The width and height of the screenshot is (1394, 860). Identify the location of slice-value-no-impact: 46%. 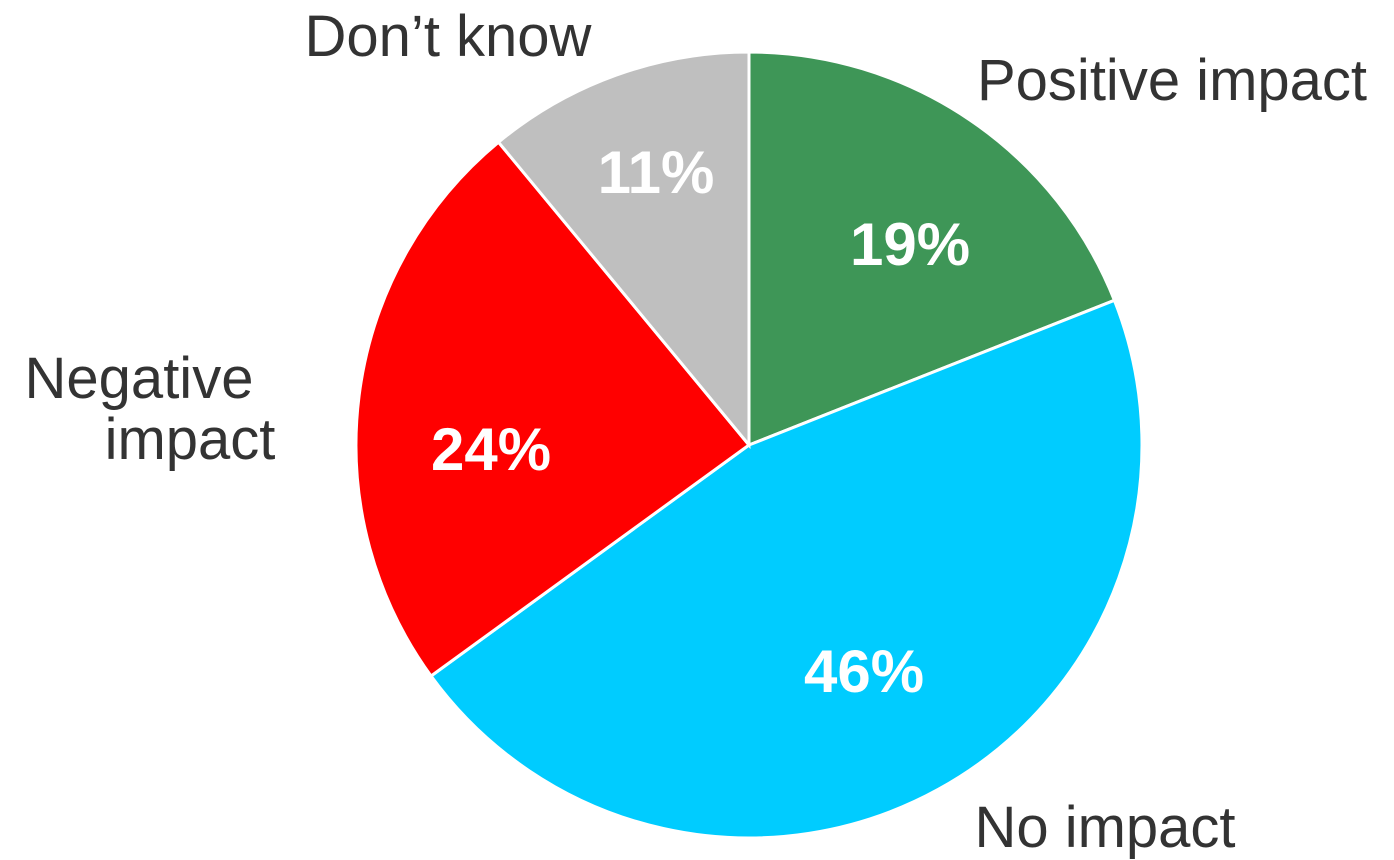
(864, 671).